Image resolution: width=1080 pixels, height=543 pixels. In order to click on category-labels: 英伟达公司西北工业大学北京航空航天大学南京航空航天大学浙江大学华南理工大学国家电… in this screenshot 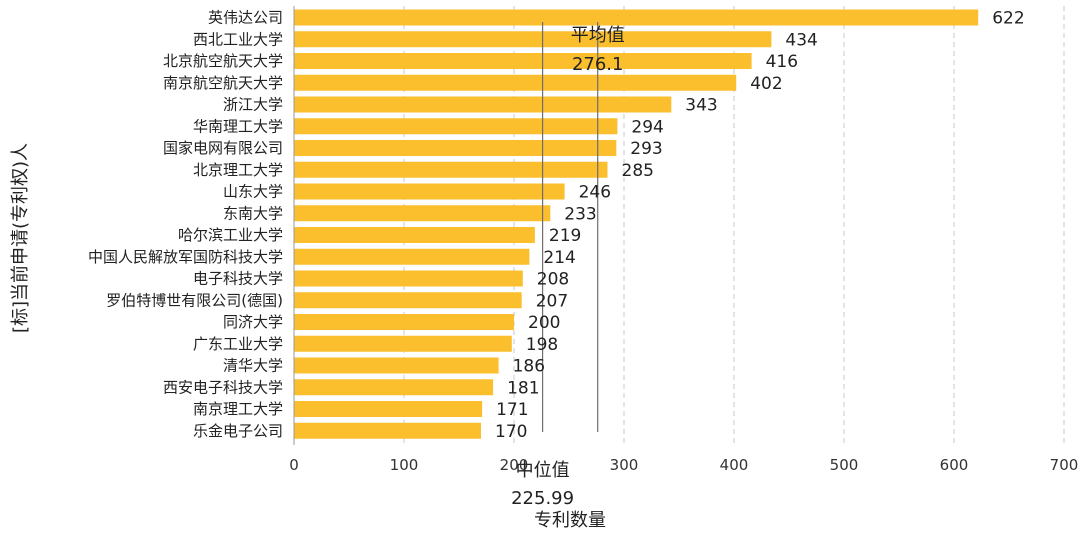, I will do `click(185, 224)`.